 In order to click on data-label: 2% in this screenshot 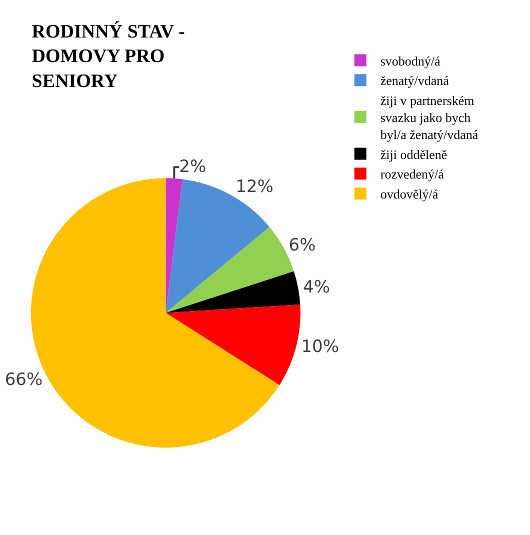, I will do `click(192, 167)`.